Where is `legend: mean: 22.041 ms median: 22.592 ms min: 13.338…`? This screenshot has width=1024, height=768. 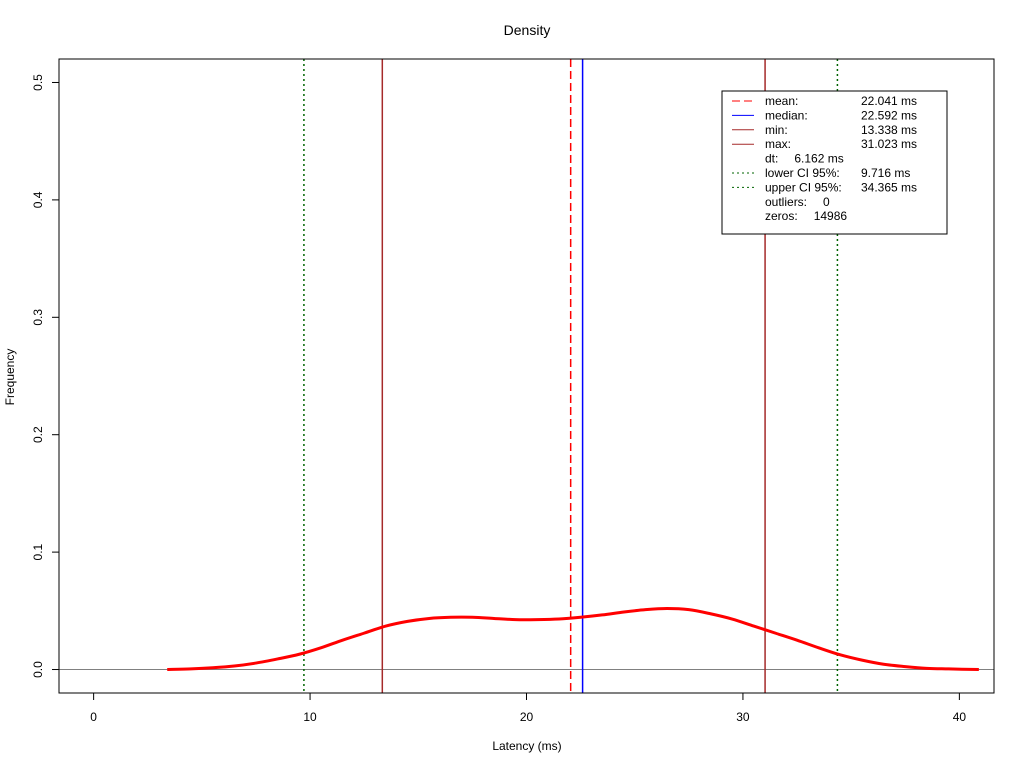
legend: mean: 22.041 ms median: 22.592 ms min: 13.338… is located at coordinates (834, 162).